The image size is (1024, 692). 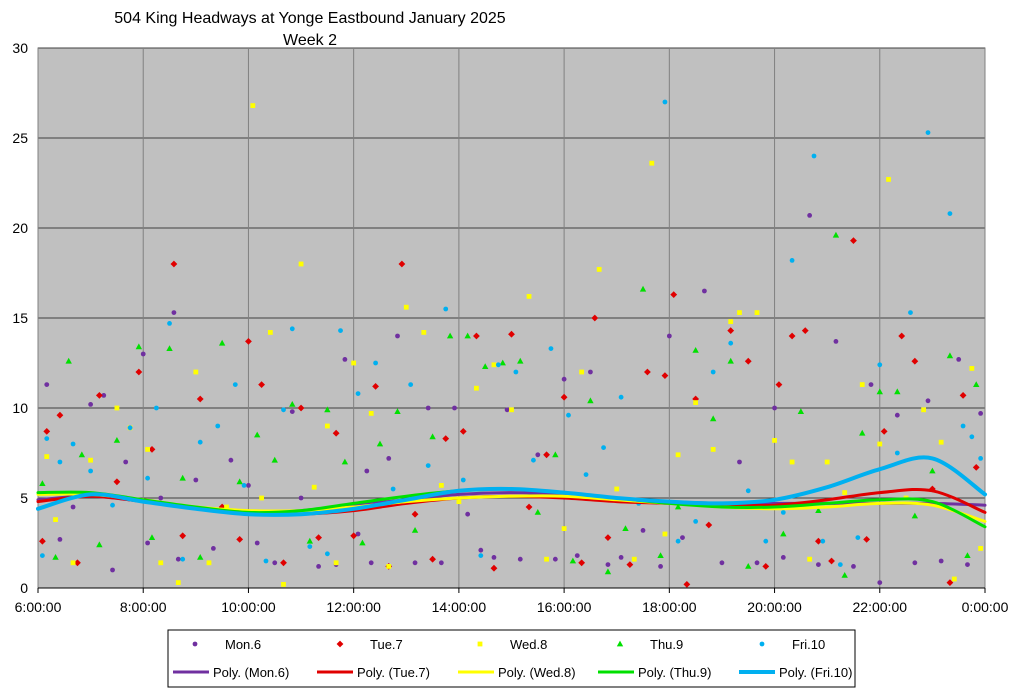 What do you see at coordinates (795, 672) in the screenshot?
I see `legend-trend-item: Poly. (Fri.10)` at bounding box center [795, 672].